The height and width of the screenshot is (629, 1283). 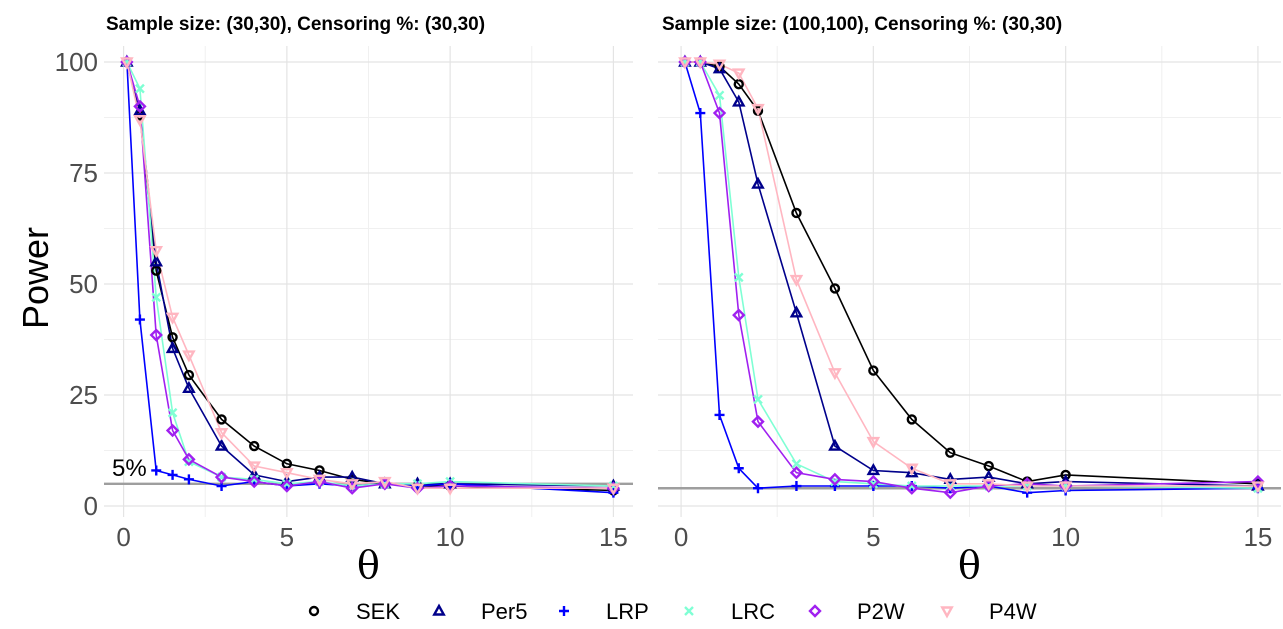 What do you see at coordinates (504, 611) in the screenshot?
I see `legend-label: Per5` at bounding box center [504, 611].